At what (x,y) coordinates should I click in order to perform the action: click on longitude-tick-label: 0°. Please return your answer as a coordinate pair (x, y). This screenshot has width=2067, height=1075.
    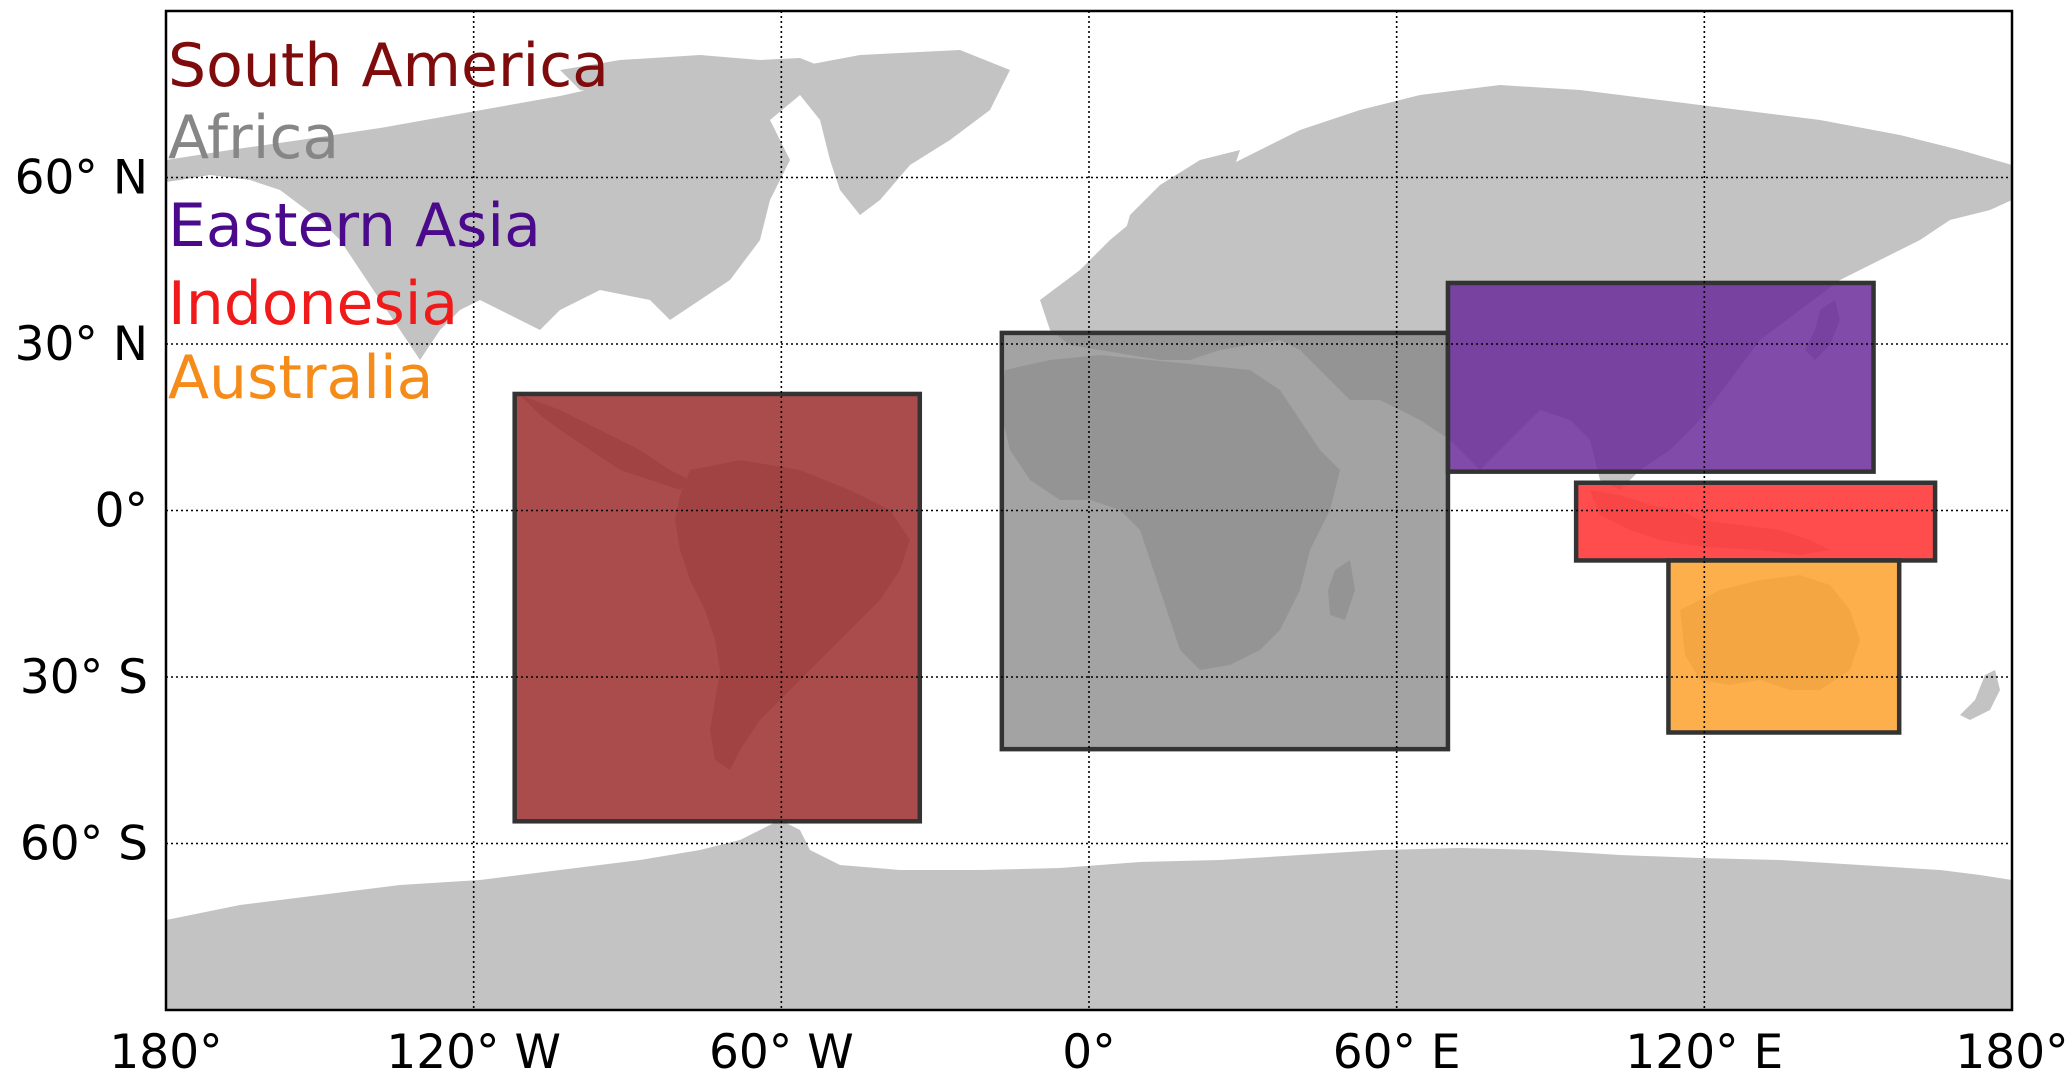
    Looking at the image, I should click on (1088, 1050).